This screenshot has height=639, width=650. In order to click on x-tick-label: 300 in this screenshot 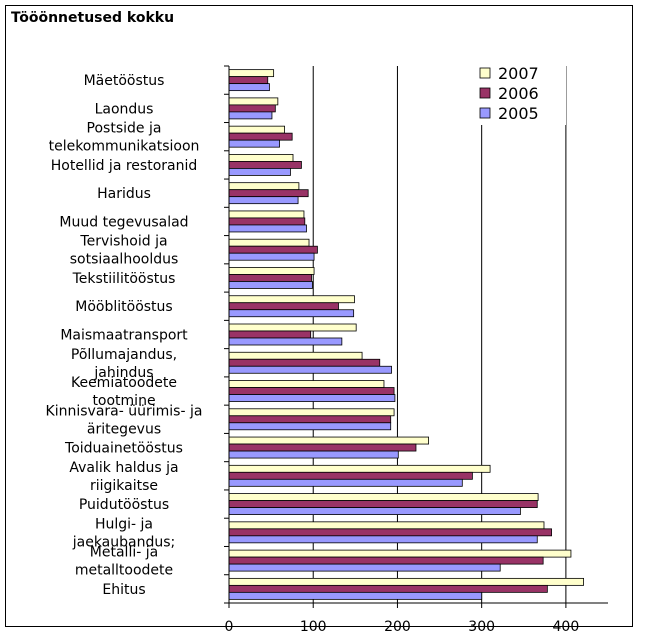, I will do `click(481, 627)`.